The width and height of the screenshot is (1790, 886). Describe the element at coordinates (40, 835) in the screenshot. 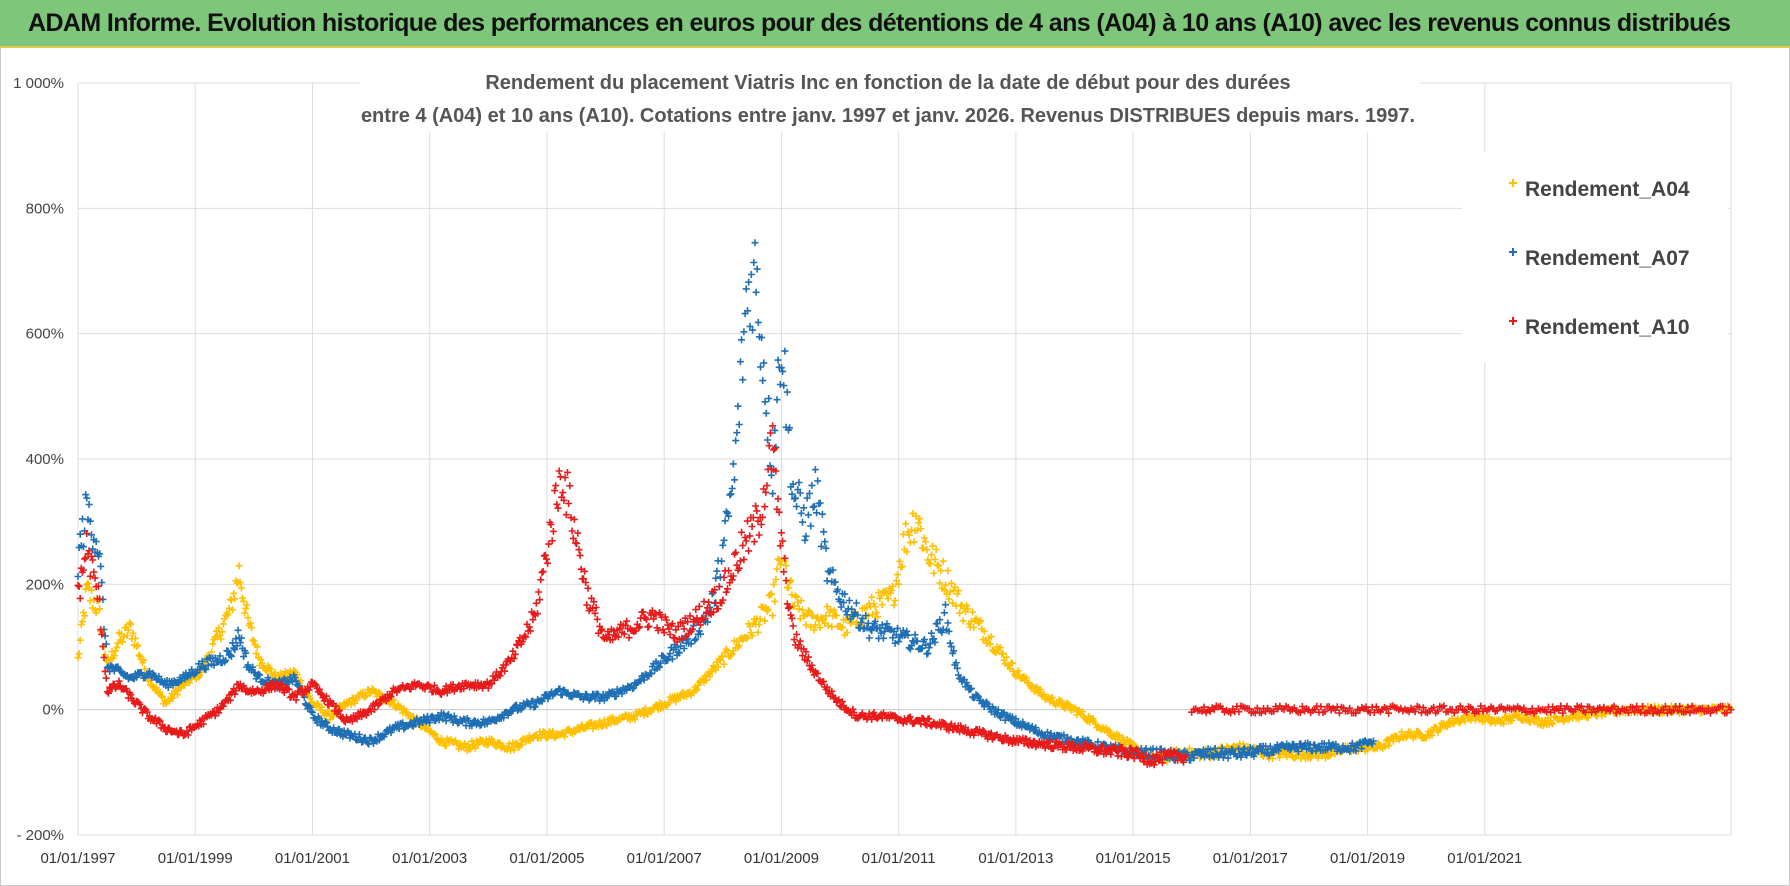

I see `y-tick-label: - 200%` at that location.